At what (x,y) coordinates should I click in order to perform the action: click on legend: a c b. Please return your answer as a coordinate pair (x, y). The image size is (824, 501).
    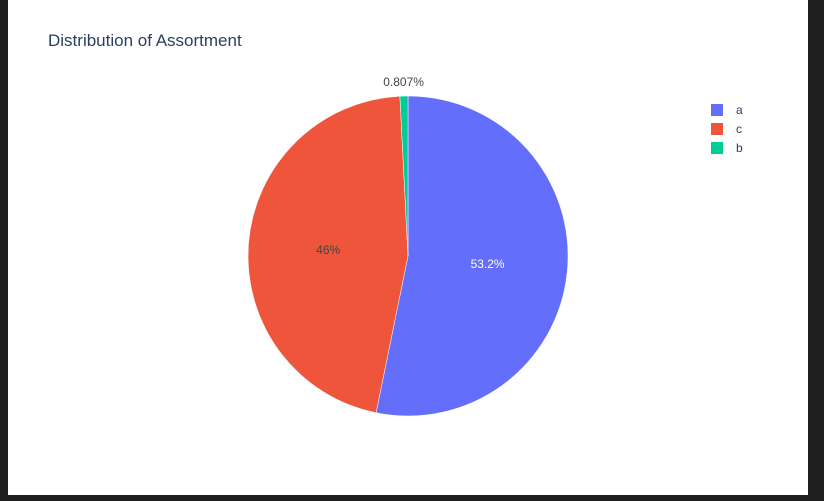
    Looking at the image, I should click on (741, 130).